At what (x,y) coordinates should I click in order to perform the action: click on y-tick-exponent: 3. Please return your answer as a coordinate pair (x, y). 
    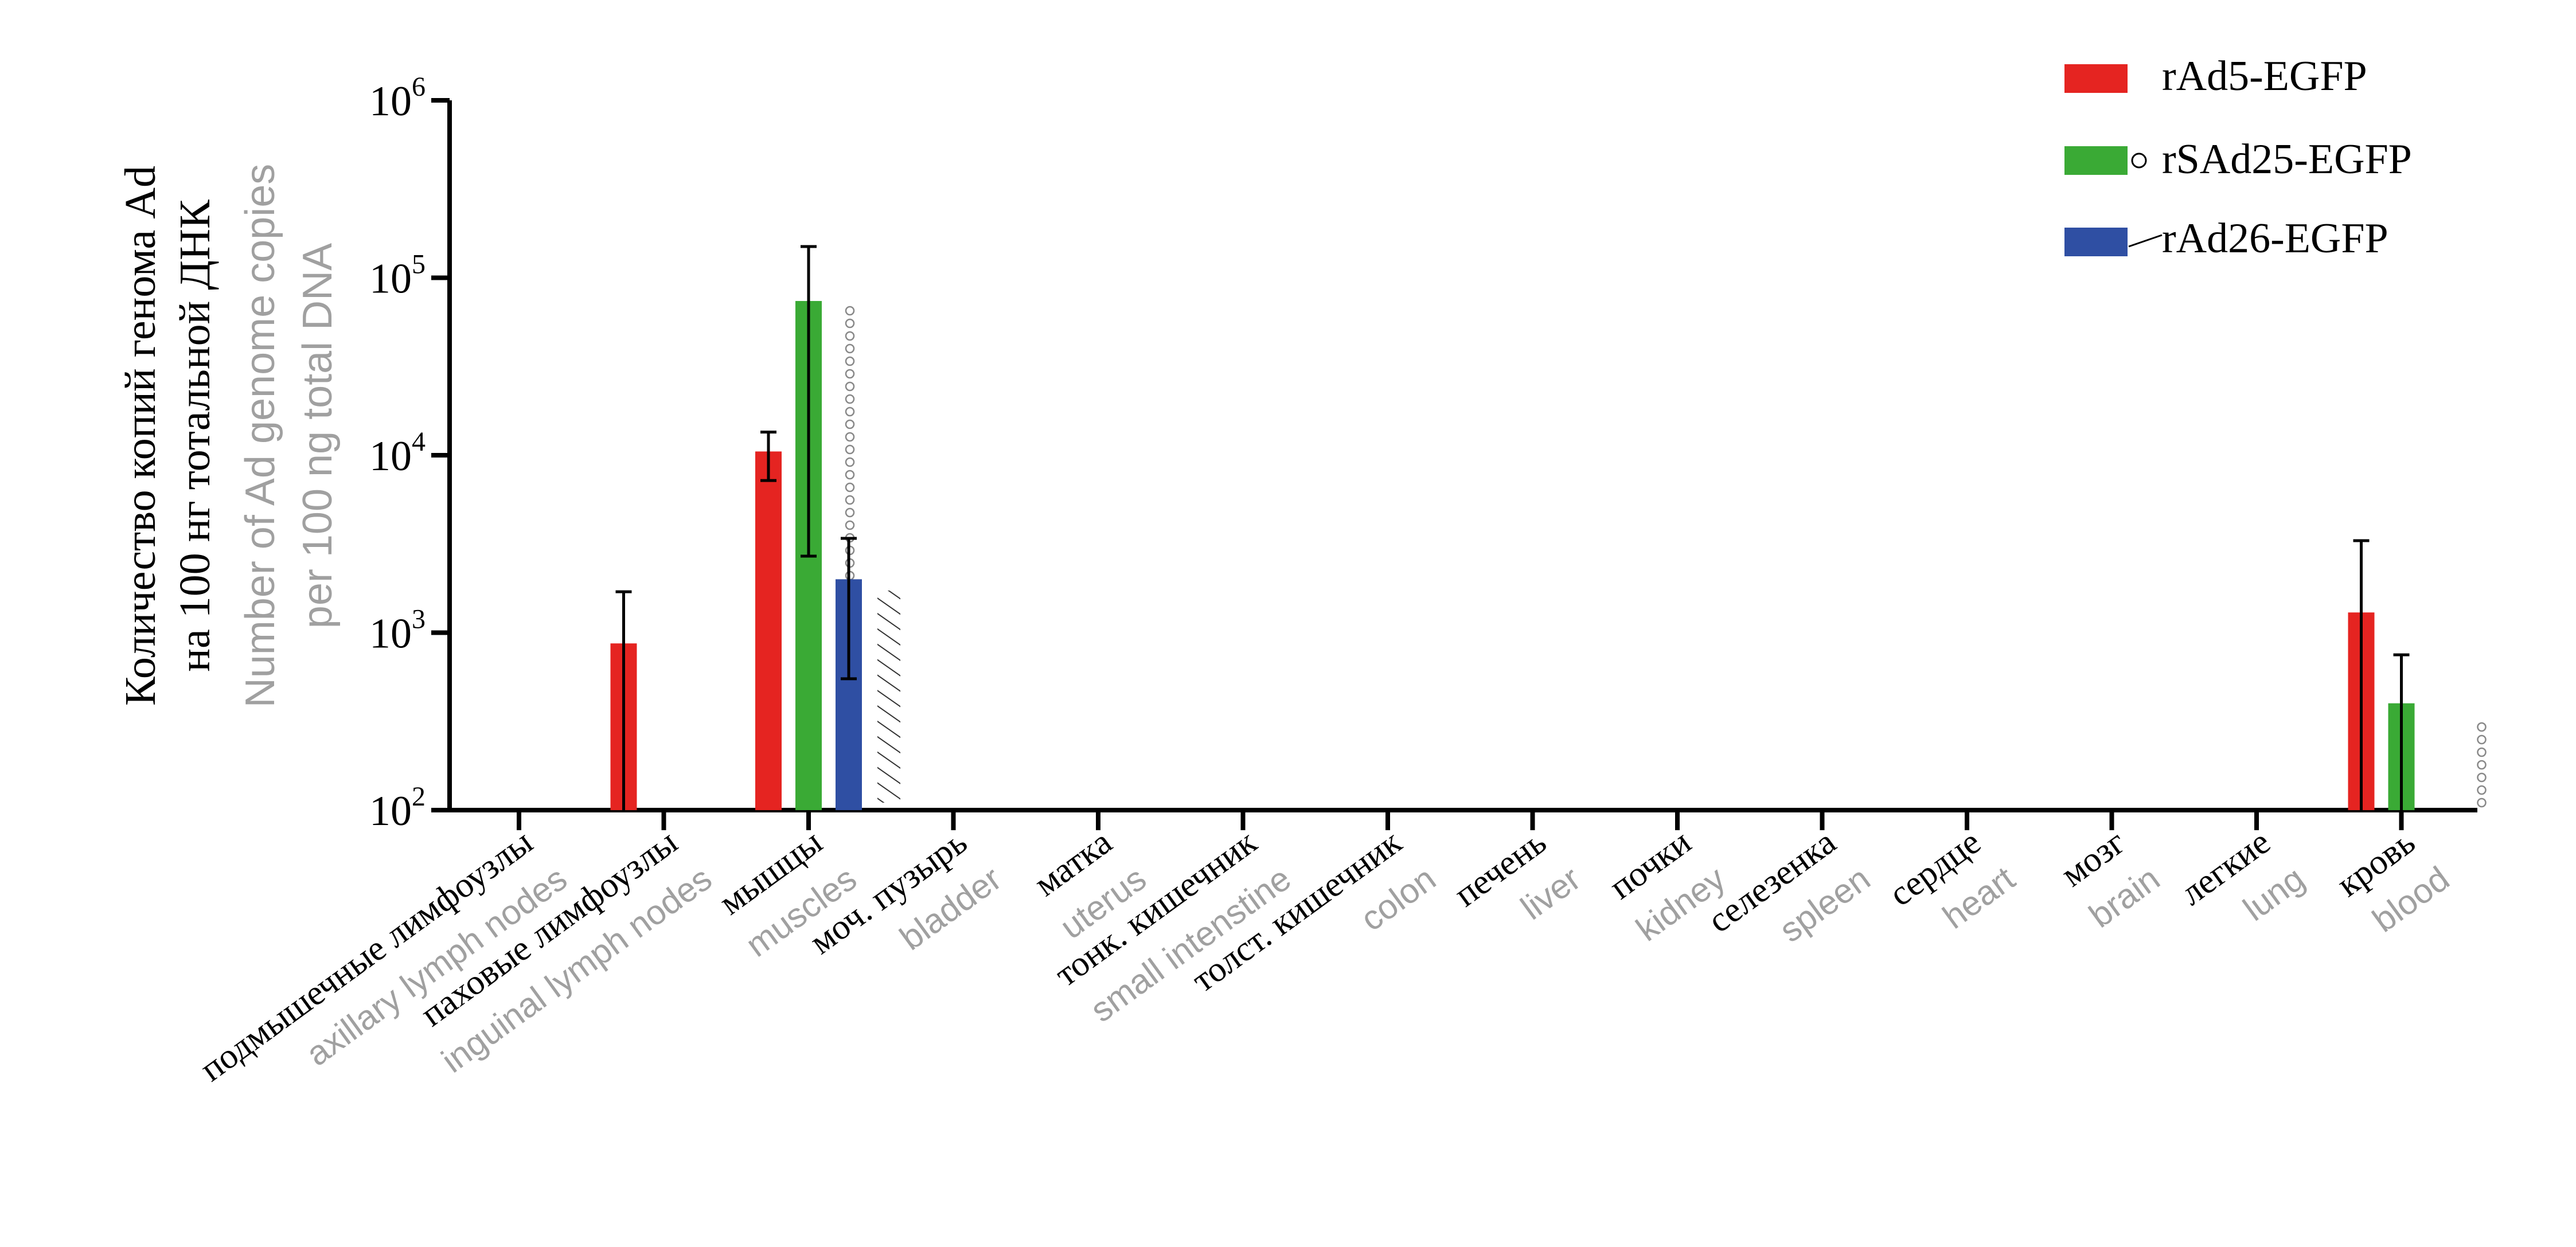
    Looking at the image, I should click on (419, 619).